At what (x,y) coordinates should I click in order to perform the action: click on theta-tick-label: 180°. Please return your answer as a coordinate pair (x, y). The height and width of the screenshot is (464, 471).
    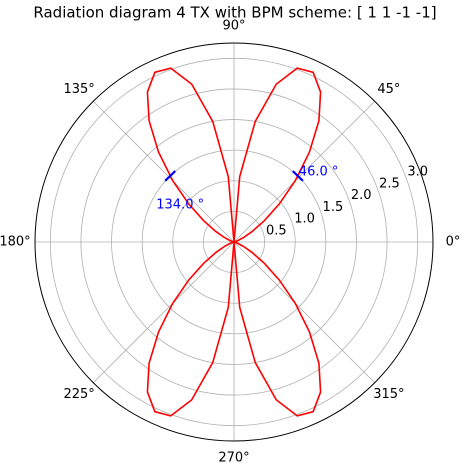
    Looking at the image, I should click on (15, 242).